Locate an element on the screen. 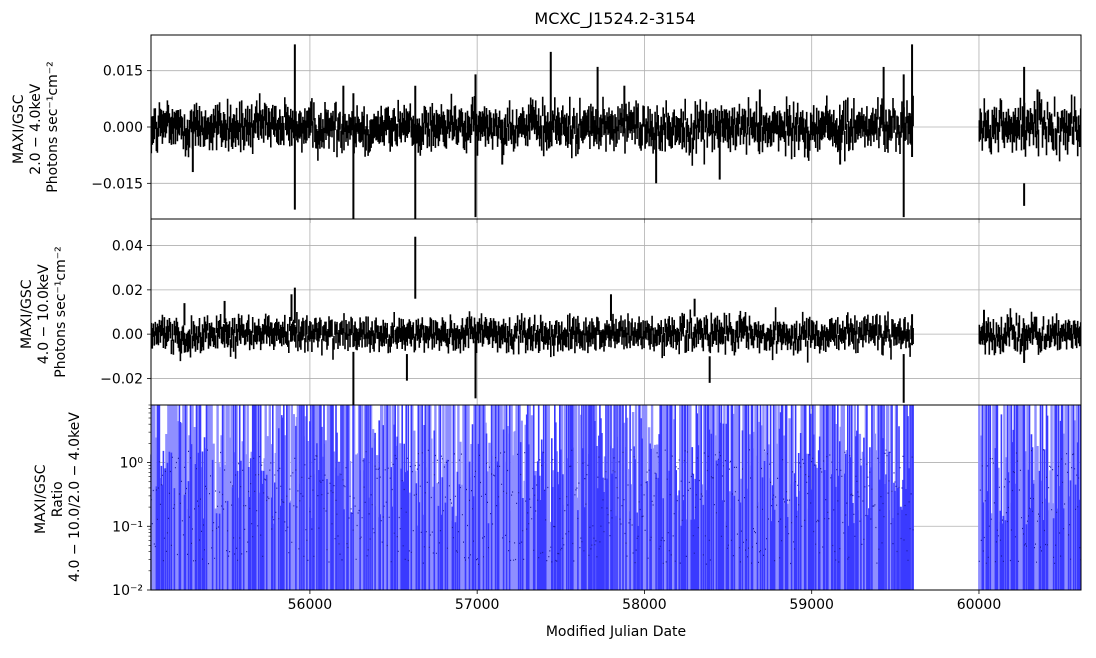  x-tick-label: 57000 is located at coordinates (477, 605).